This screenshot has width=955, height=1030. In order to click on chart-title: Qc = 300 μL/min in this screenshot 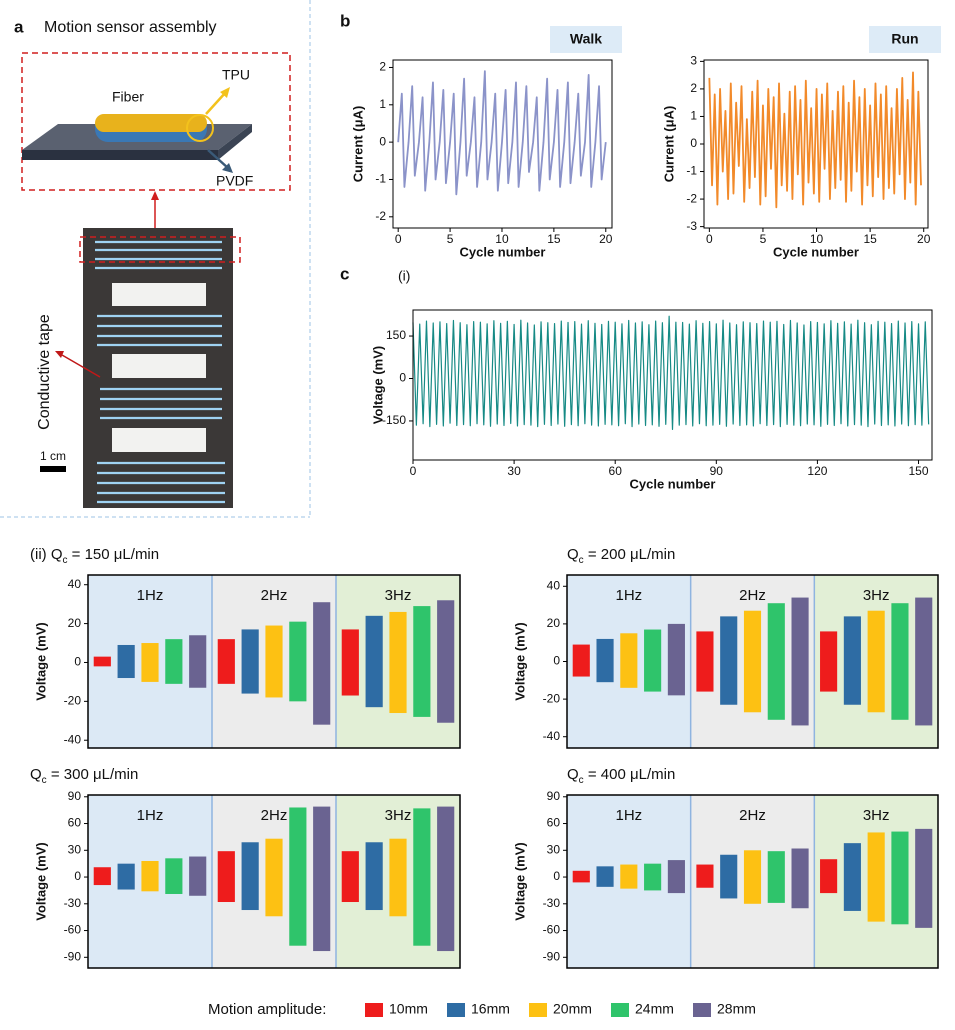, I will do `click(84, 776)`.